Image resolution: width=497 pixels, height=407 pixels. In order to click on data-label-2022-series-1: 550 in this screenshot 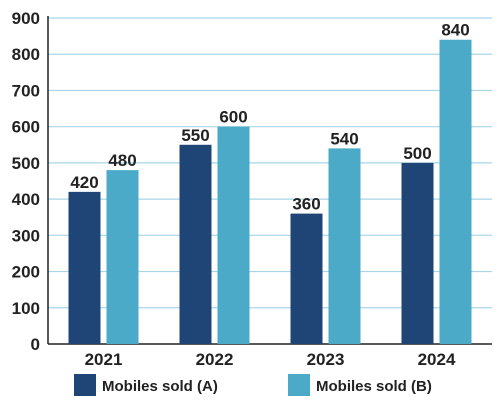, I will do `click(195, 135)`.